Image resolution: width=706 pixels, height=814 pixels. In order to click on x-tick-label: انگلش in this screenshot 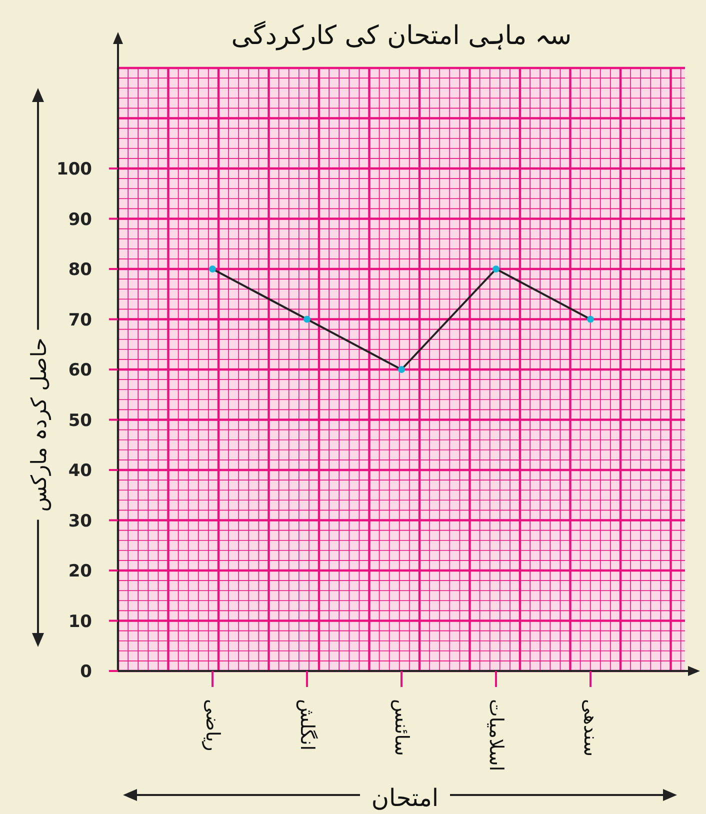, I will do `click(307, 725)`.